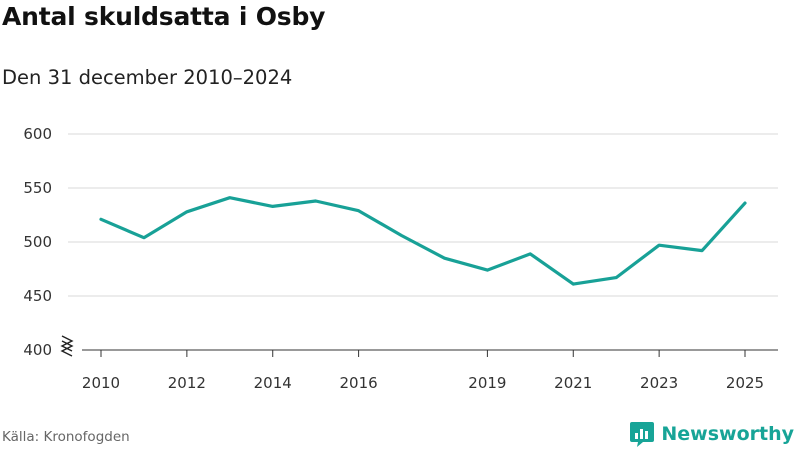 This screenshot has height=450, width=800. I want to click on y-tick-label-550: 550, so click(37, 188).